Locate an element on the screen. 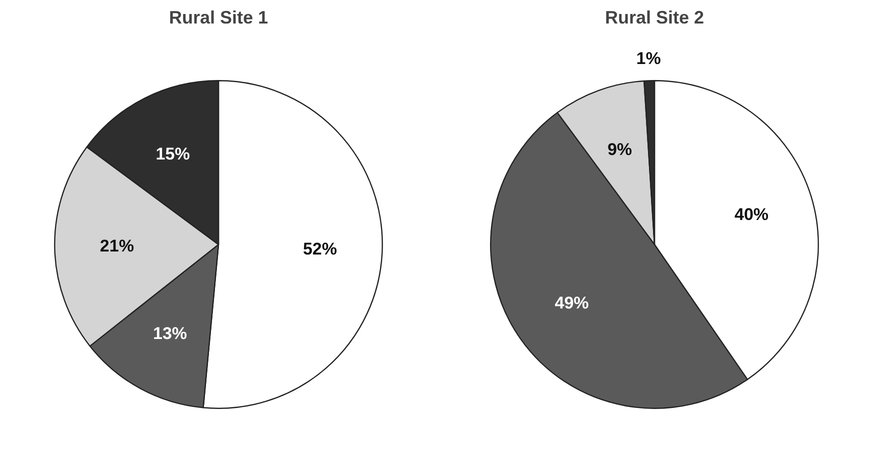 The height and width of the screenshot is (461, 872). data-label: 1% is located at coordinates (648, 58).